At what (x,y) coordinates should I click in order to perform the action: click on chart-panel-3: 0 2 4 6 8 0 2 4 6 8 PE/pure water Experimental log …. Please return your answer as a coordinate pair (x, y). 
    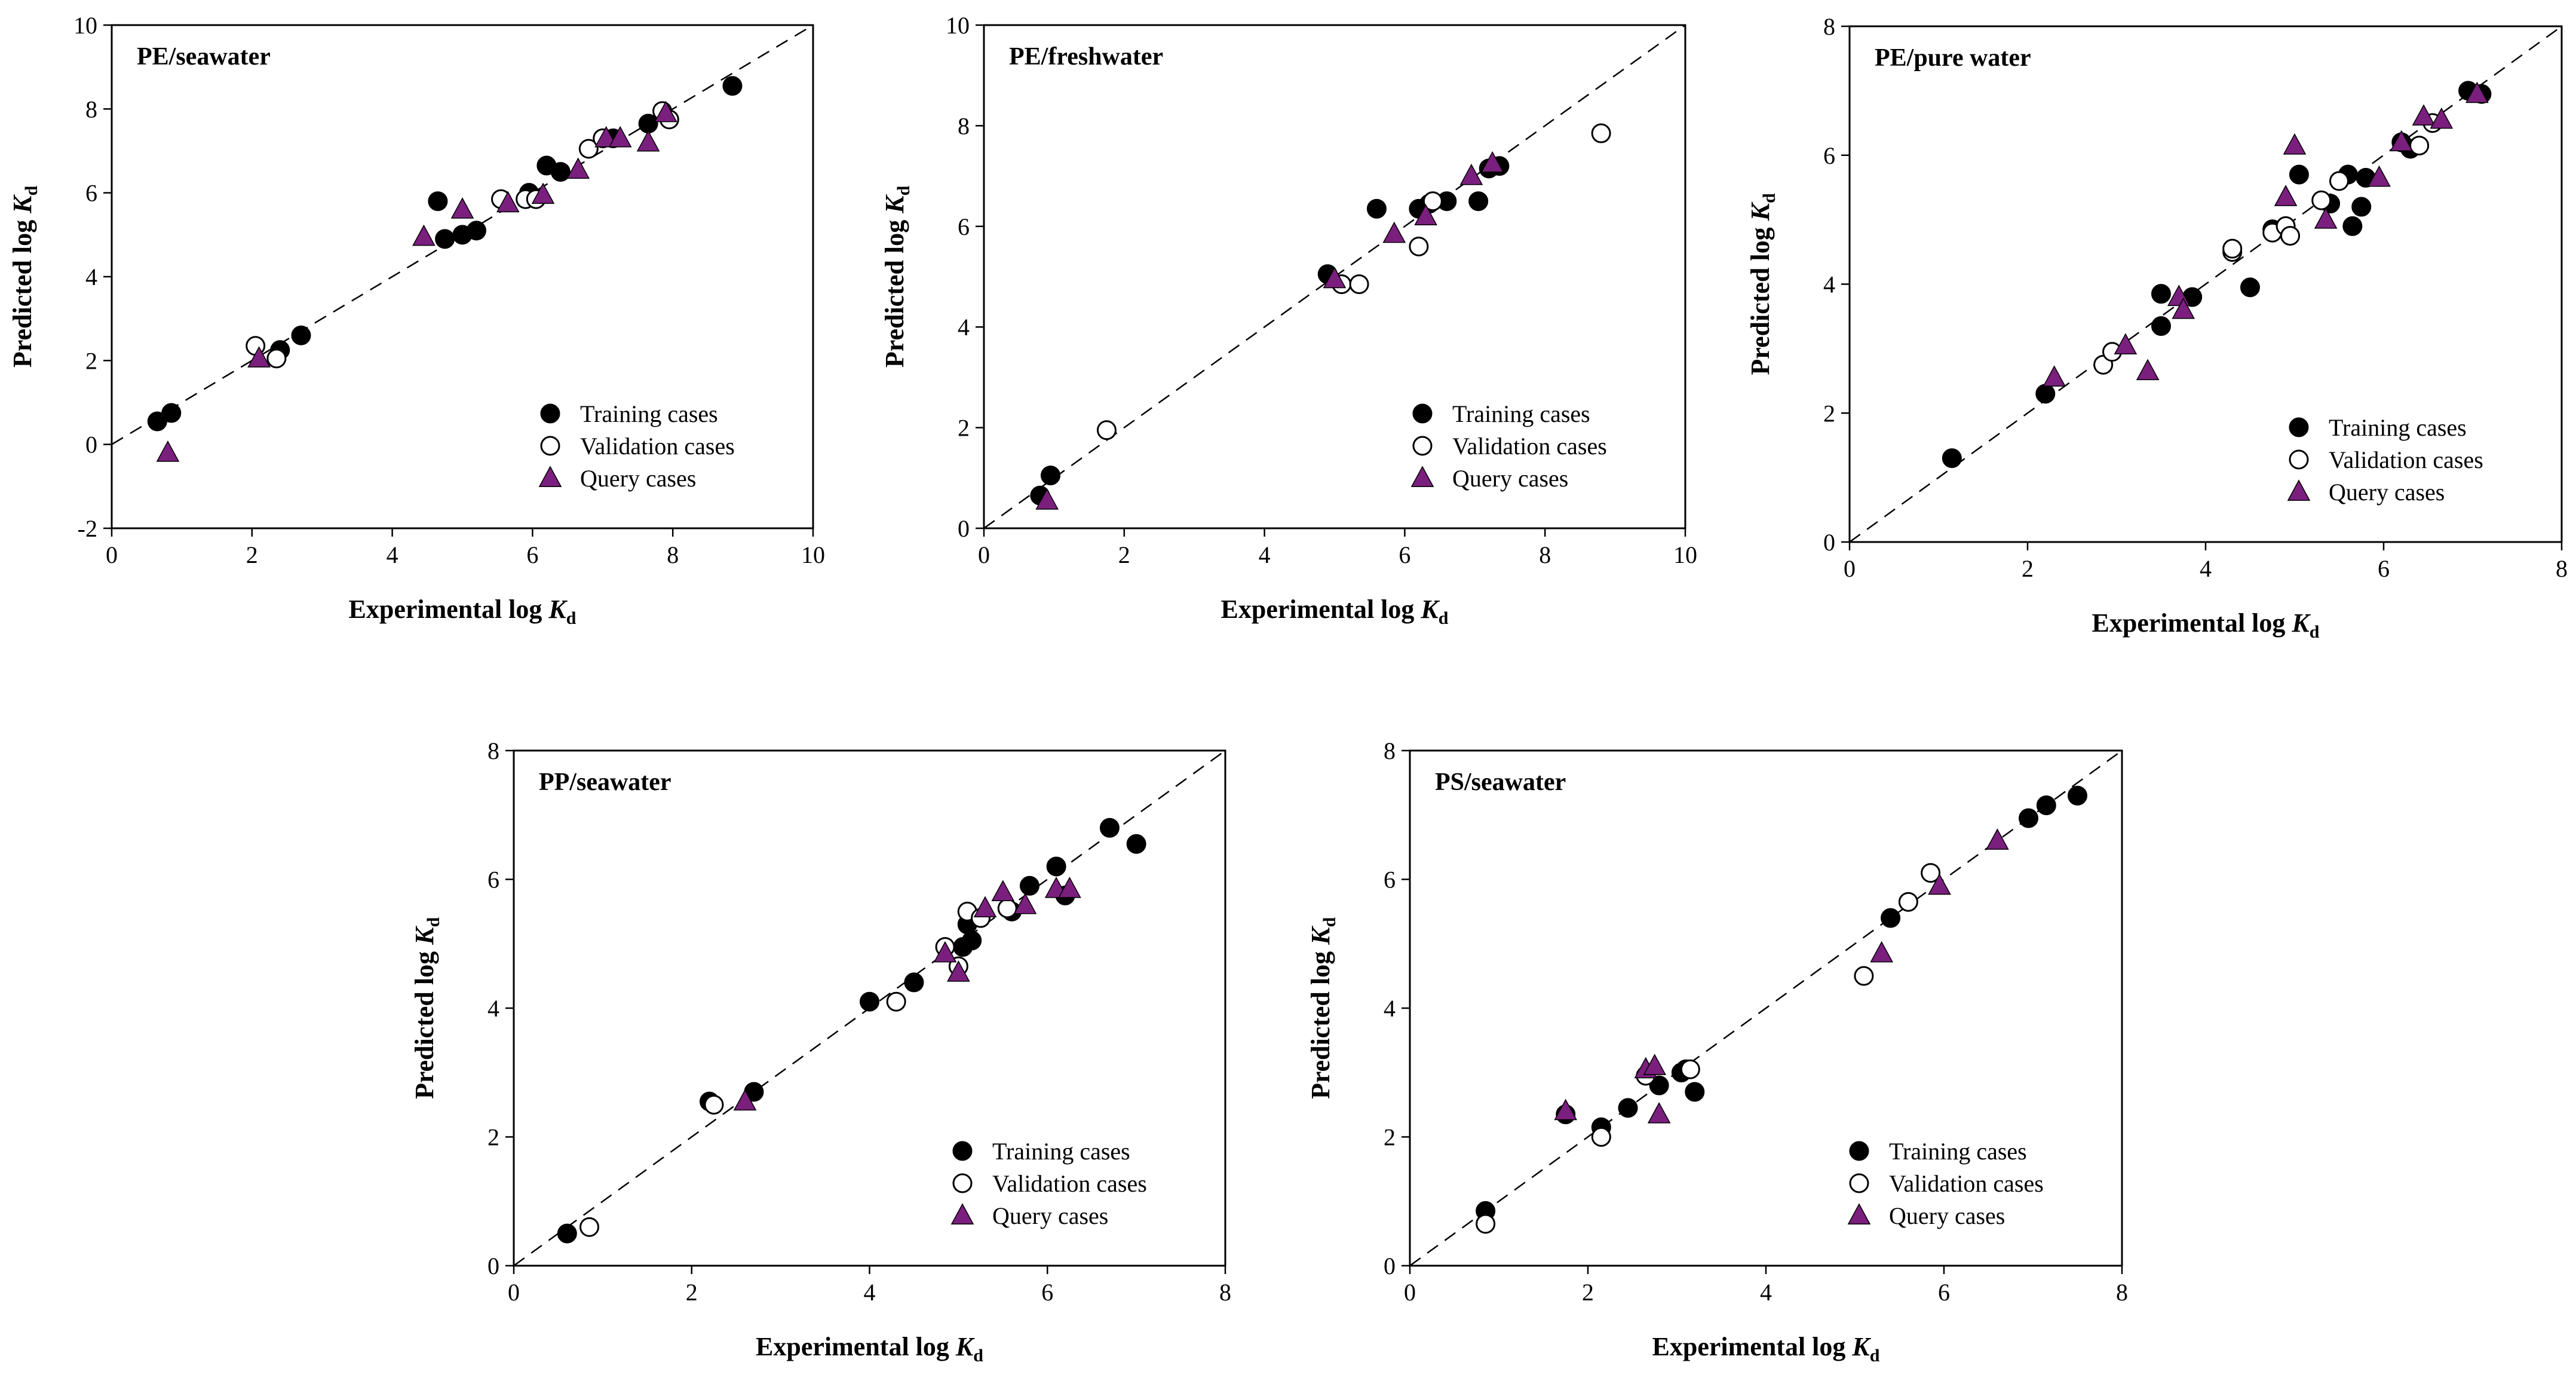
    Looking at the image, I should click on (2157, 327).